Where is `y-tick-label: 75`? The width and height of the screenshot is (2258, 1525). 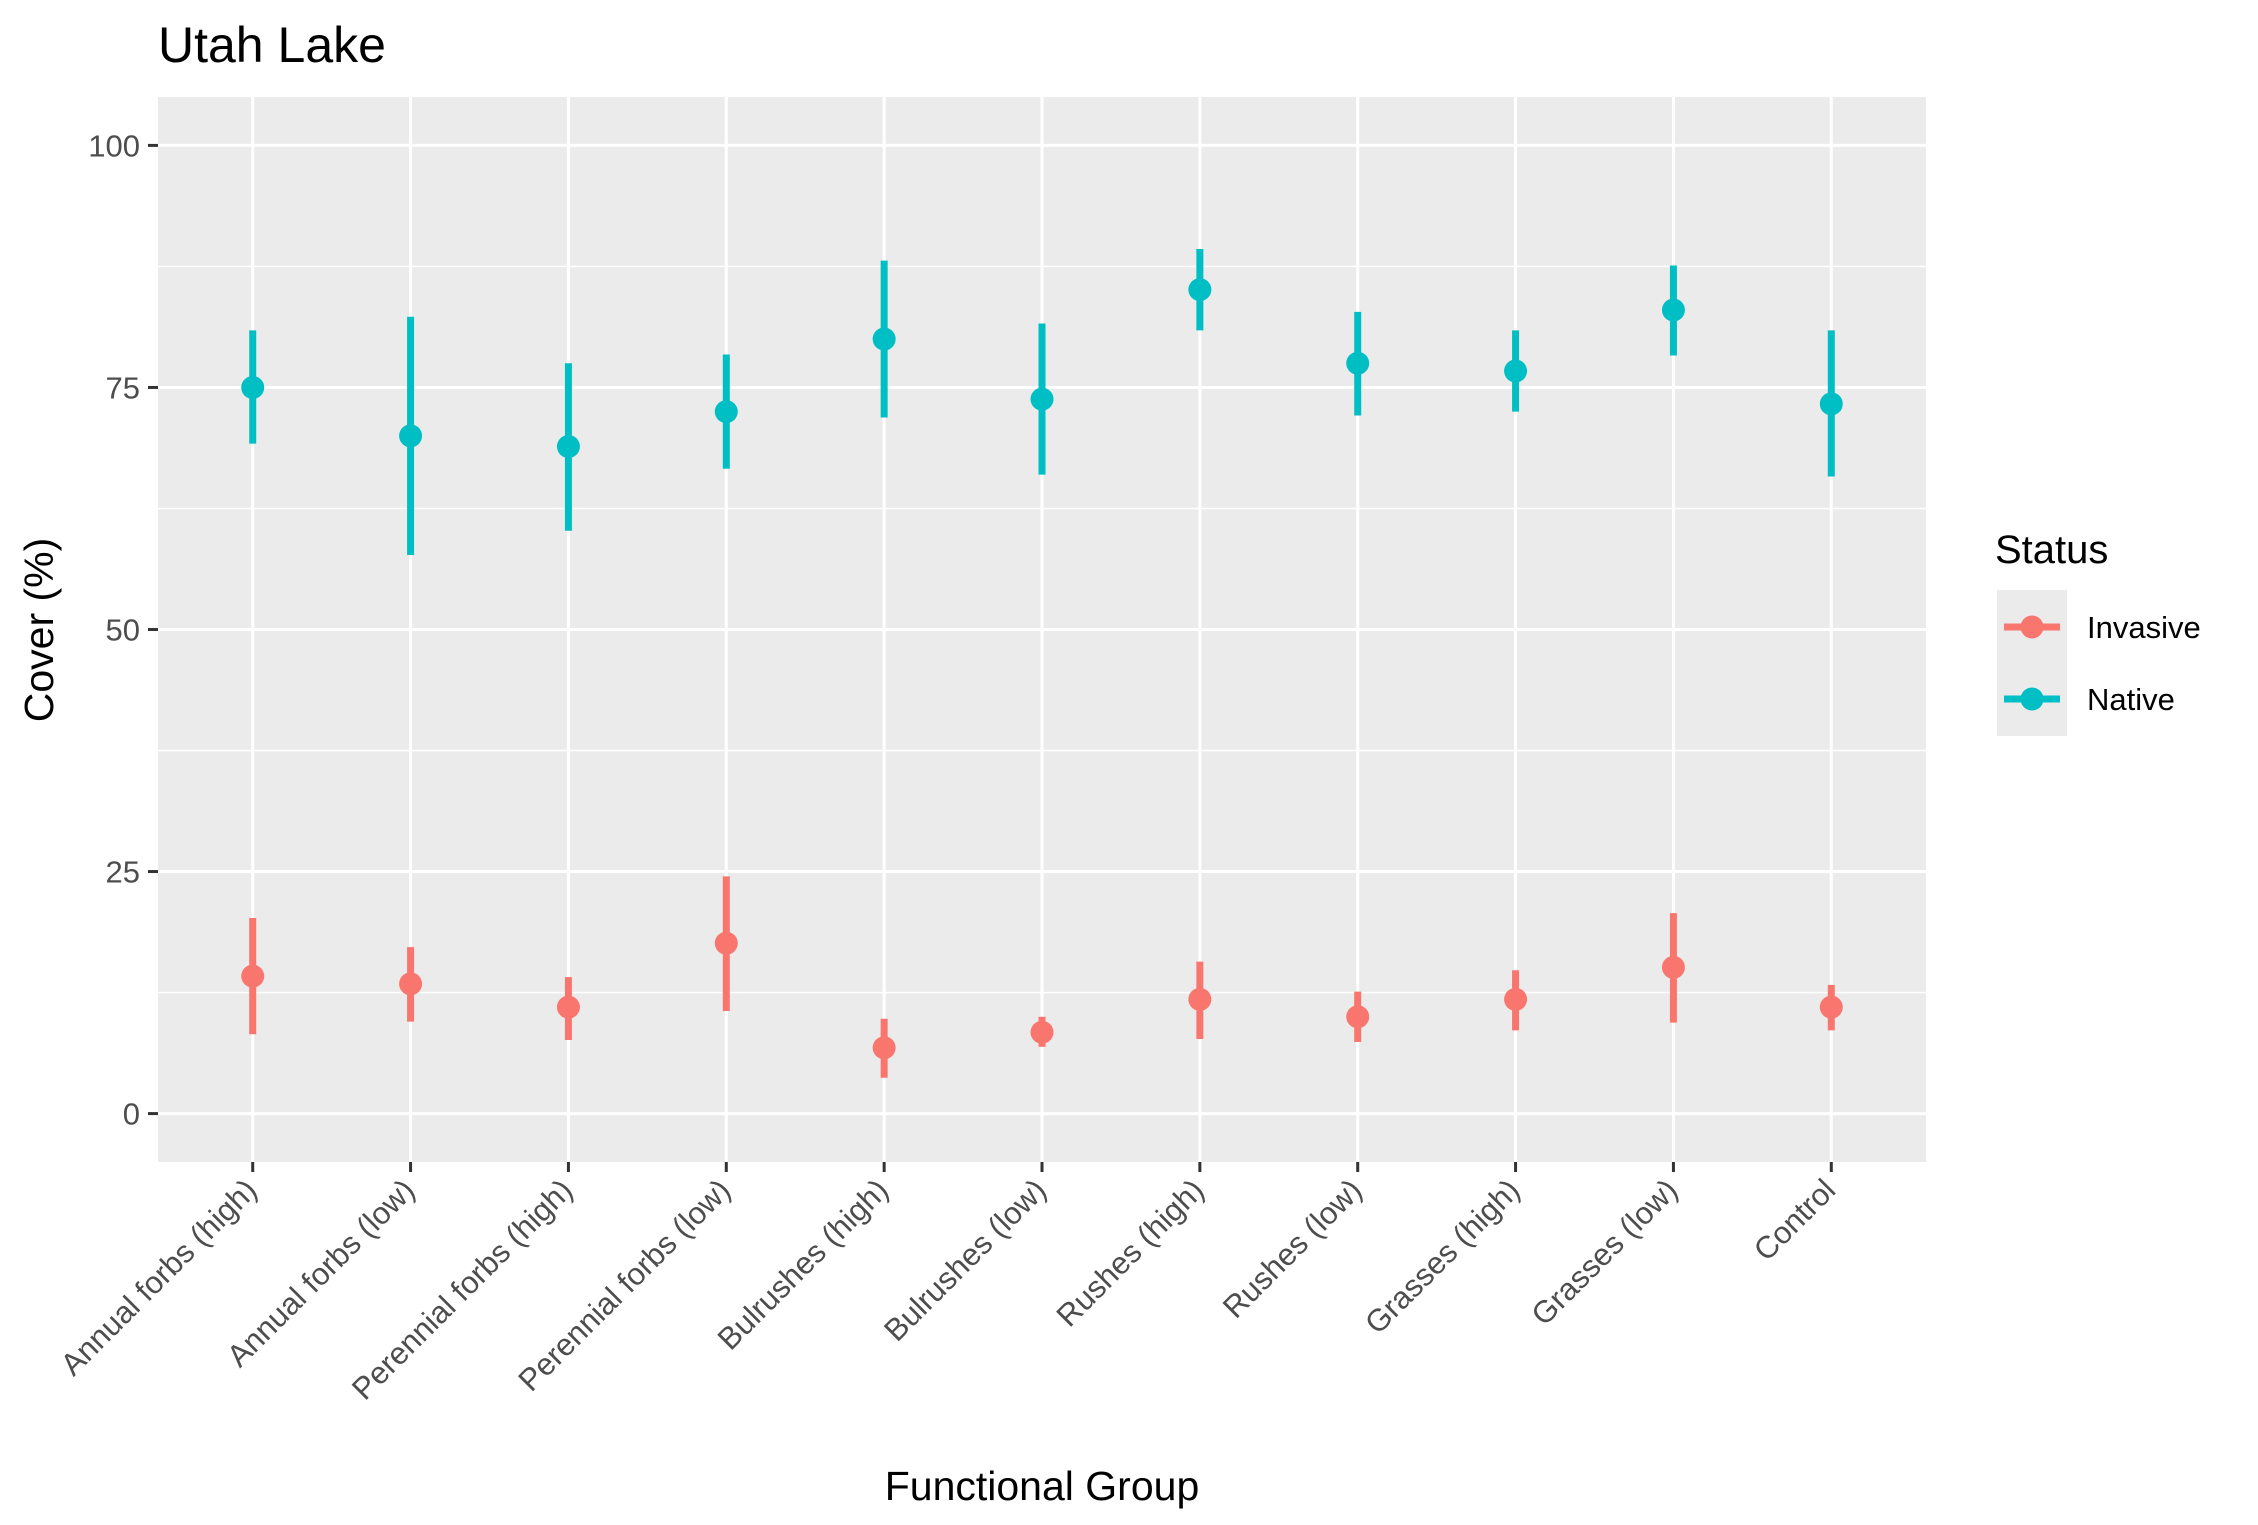 y-tick-label: 75 is located at coordinates (123, 387).